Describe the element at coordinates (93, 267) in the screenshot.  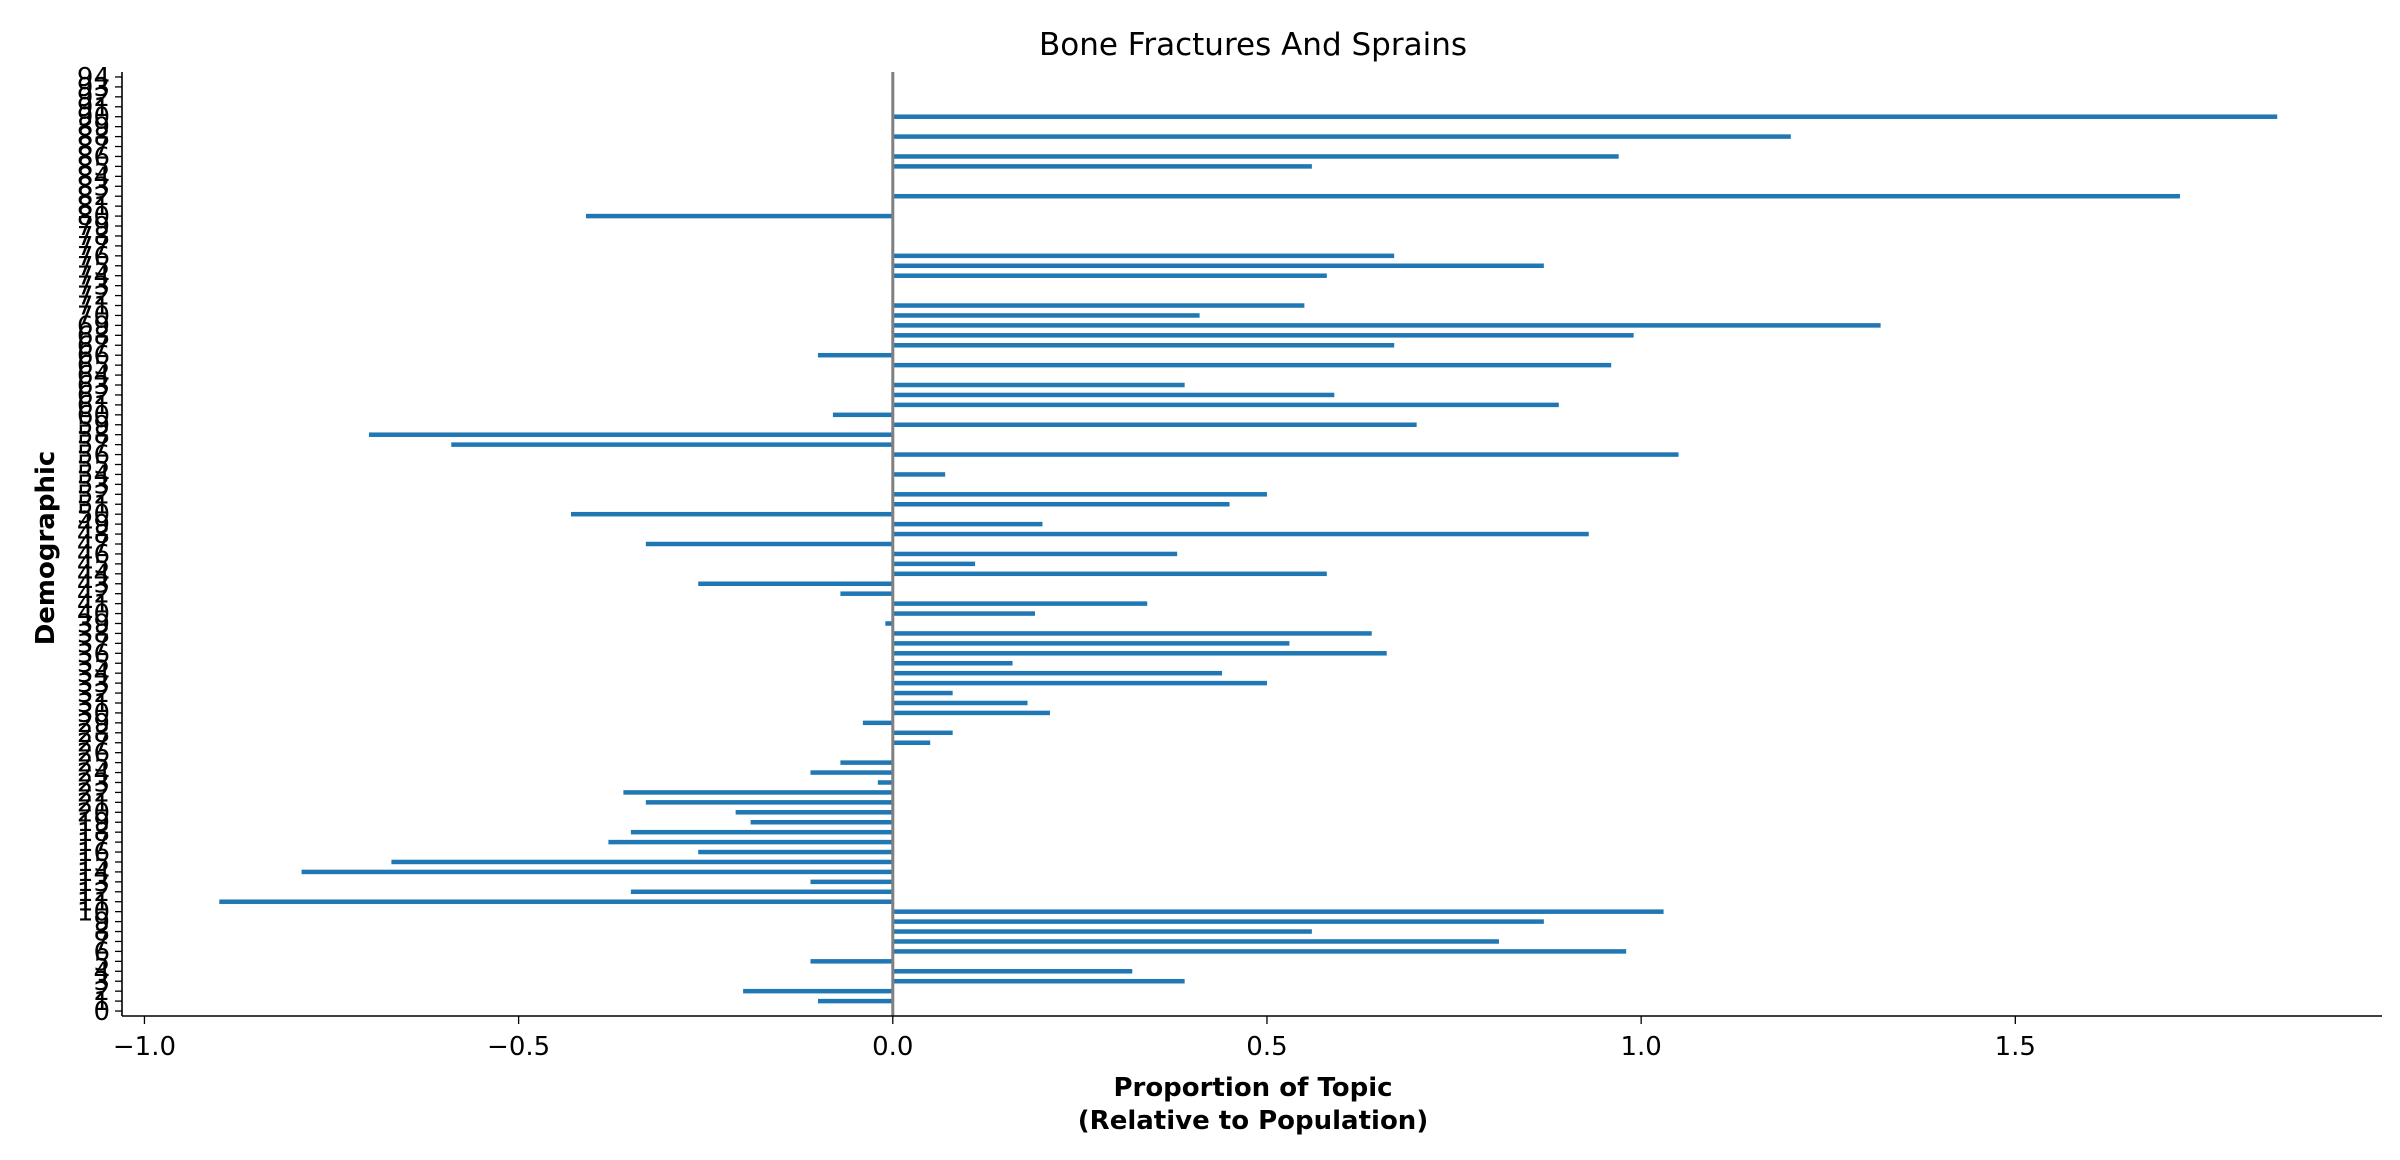
I see `y-tick-label: 75` at that location.